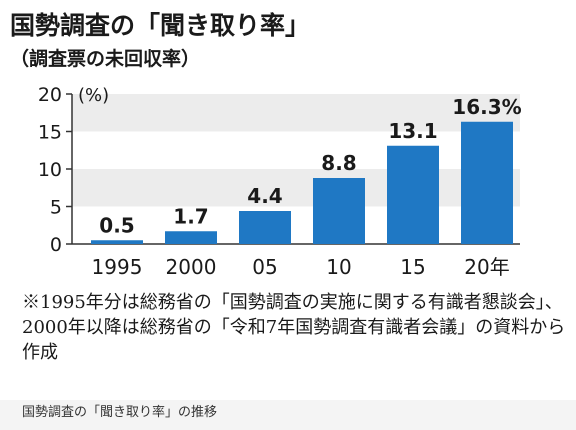 Image resolution: width=576 pixels, height=430 pixels. What do you see at coordinates (487, 182) in the screenshot?
I see `bar-20年` at bounding box center [487, 182].